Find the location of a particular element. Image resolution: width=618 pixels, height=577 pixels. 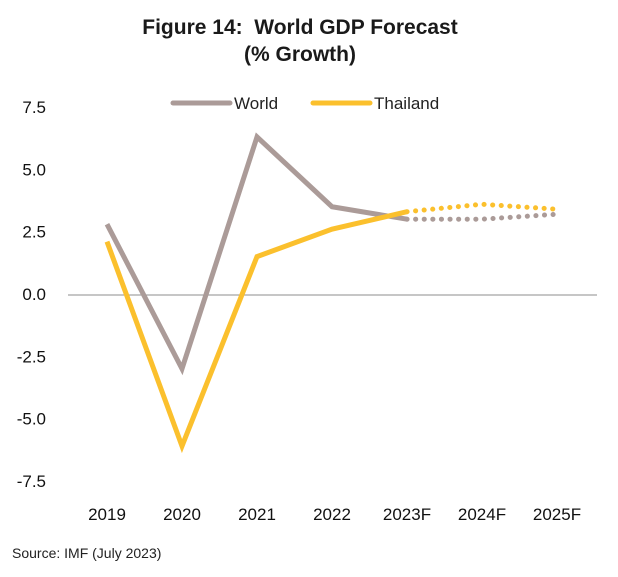

legend-label-thailand: Thailand is located at coordinates (406, 103).